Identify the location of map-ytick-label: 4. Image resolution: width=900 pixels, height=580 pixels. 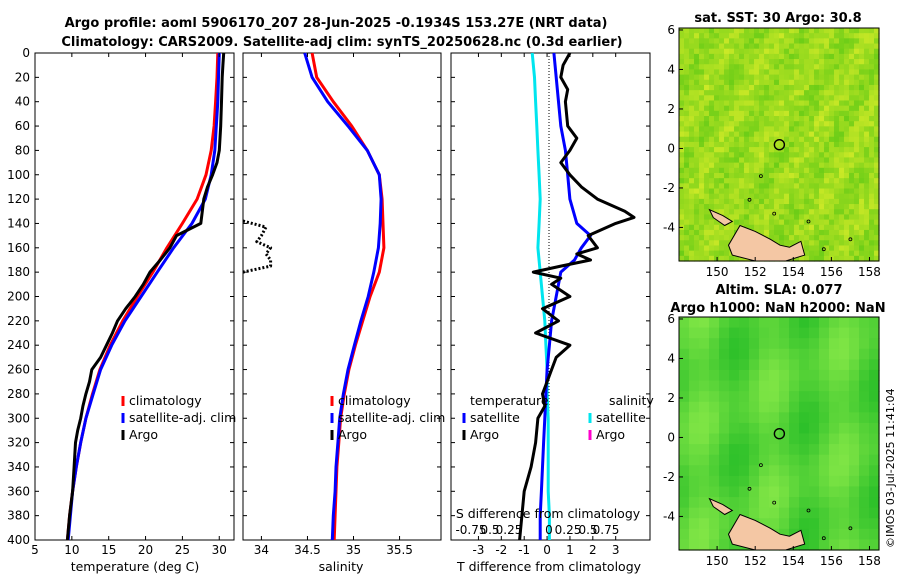
(671, 69).